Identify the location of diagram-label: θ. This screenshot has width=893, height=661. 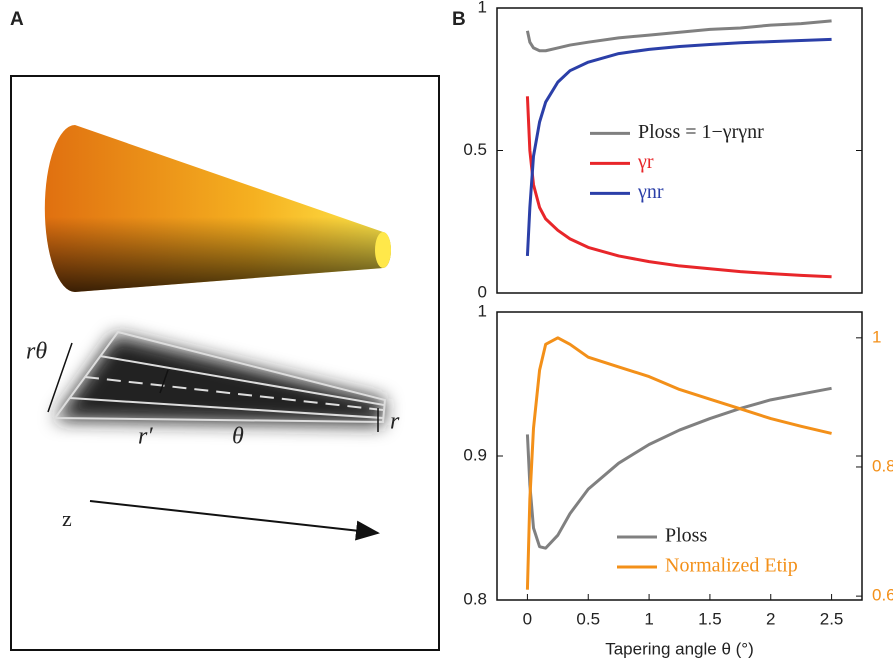
(238, 437).